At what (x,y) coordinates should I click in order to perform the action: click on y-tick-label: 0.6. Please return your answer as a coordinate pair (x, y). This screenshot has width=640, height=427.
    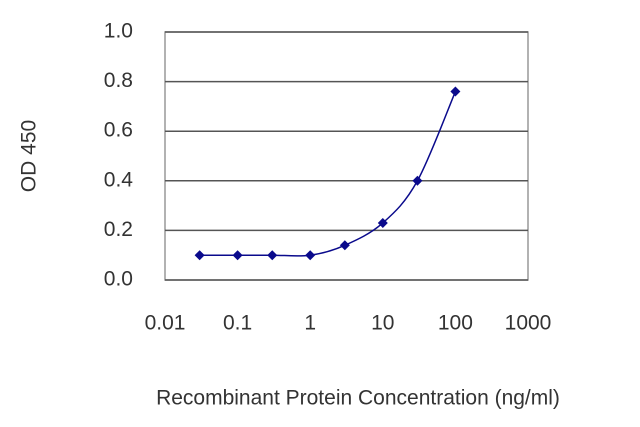
    Looking at the image, I should click on (118, 130).